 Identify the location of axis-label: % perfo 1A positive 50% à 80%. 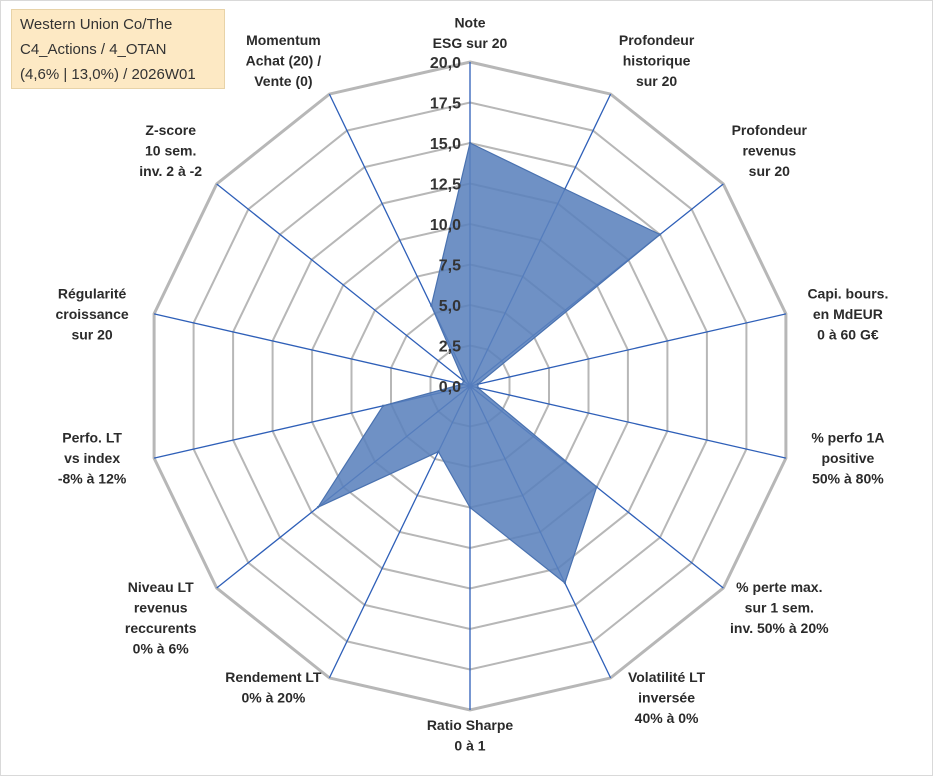
(847, 458).